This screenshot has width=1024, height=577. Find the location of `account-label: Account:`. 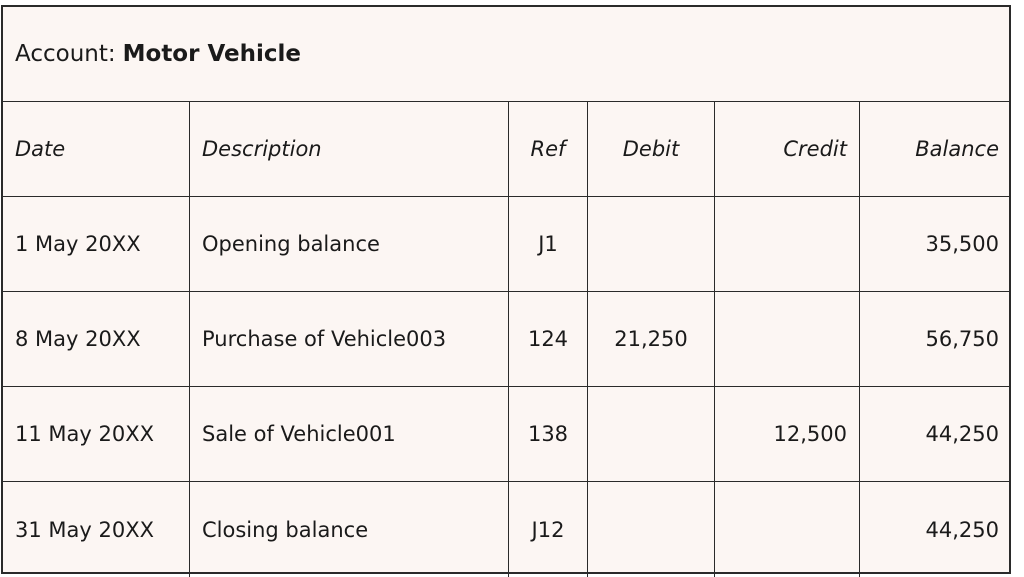

account-label: Account: is located at coordinates (65, 54).